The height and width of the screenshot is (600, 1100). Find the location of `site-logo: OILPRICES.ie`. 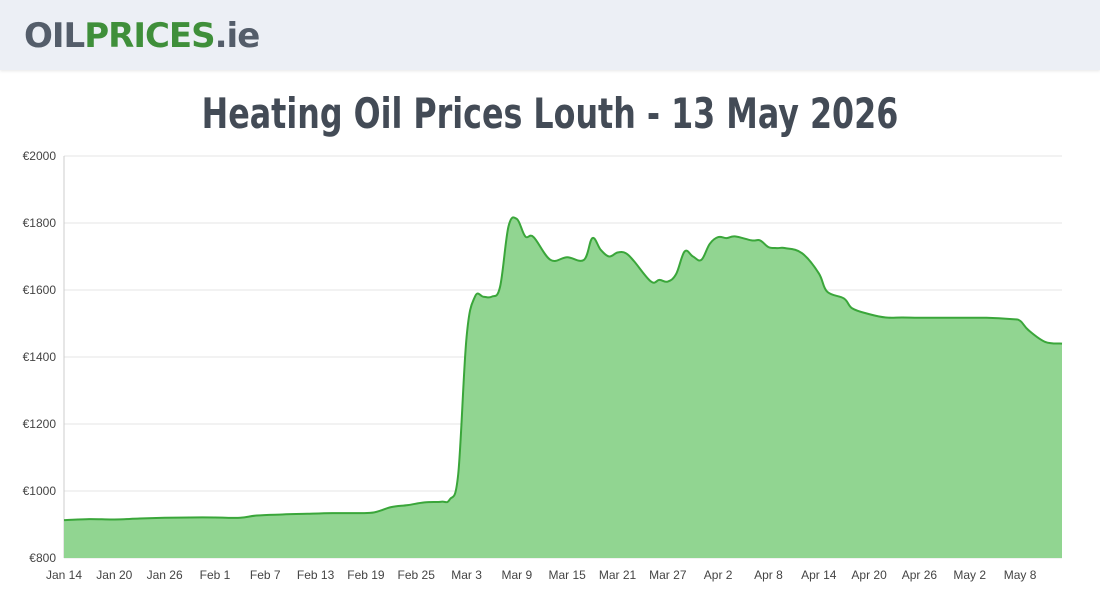

site-logo: OILPRICES.ie is located at coordinates (142, 36).